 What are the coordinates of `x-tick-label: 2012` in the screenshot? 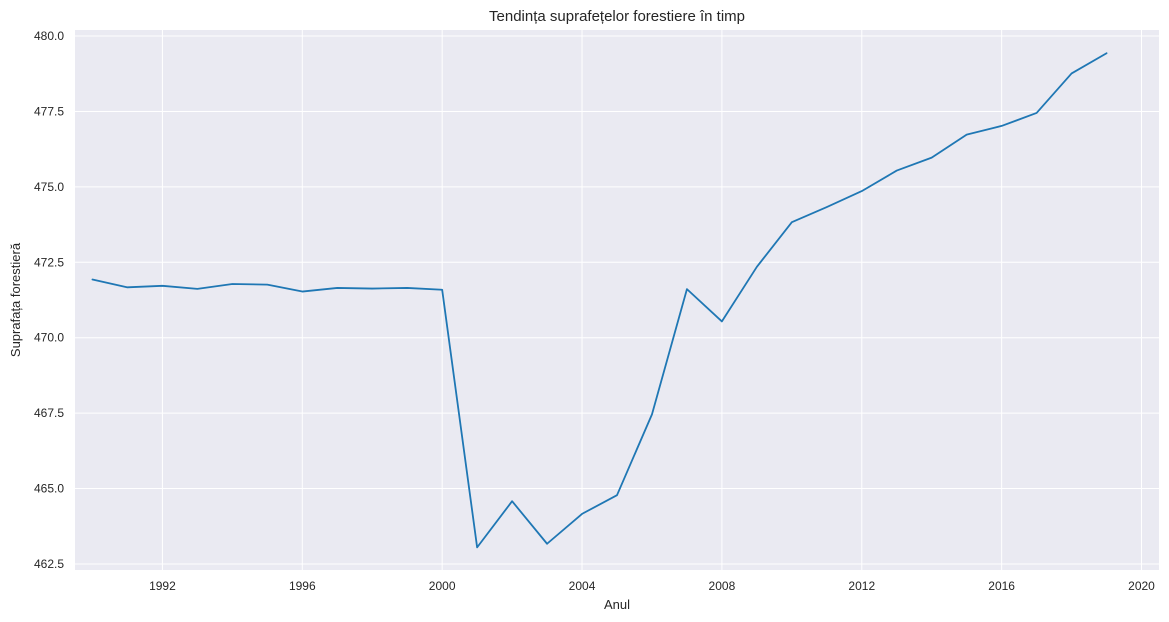 It's located at (861, 586).